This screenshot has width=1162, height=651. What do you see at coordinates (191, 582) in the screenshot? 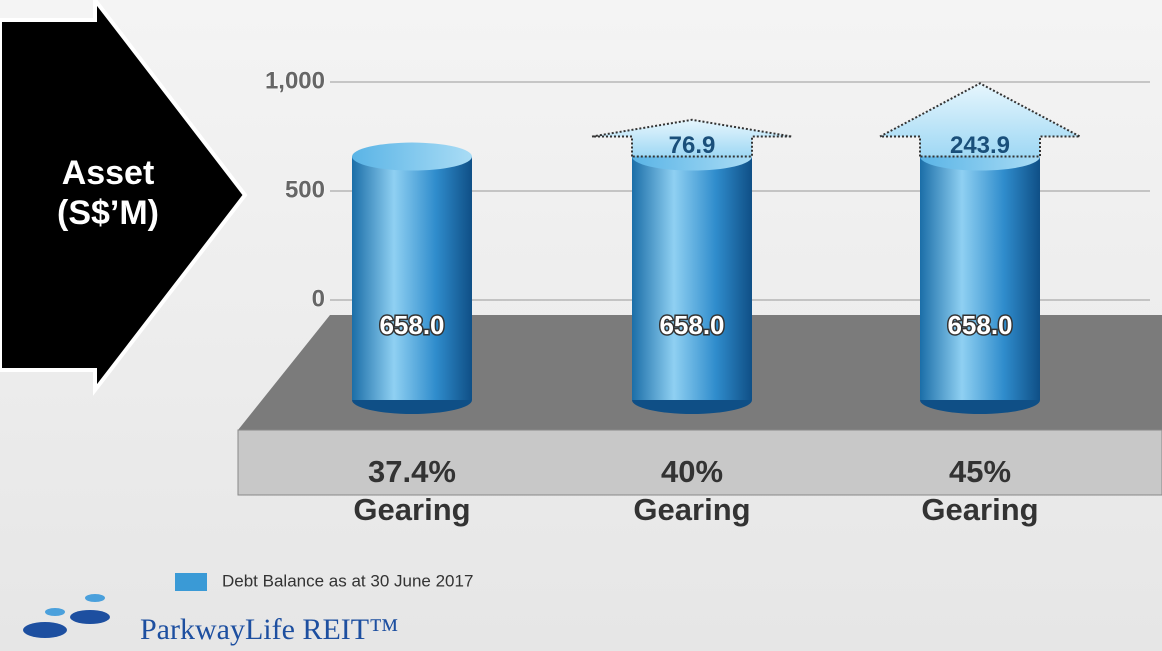
I see `legend-swatch` at bounding box center [191, 582].